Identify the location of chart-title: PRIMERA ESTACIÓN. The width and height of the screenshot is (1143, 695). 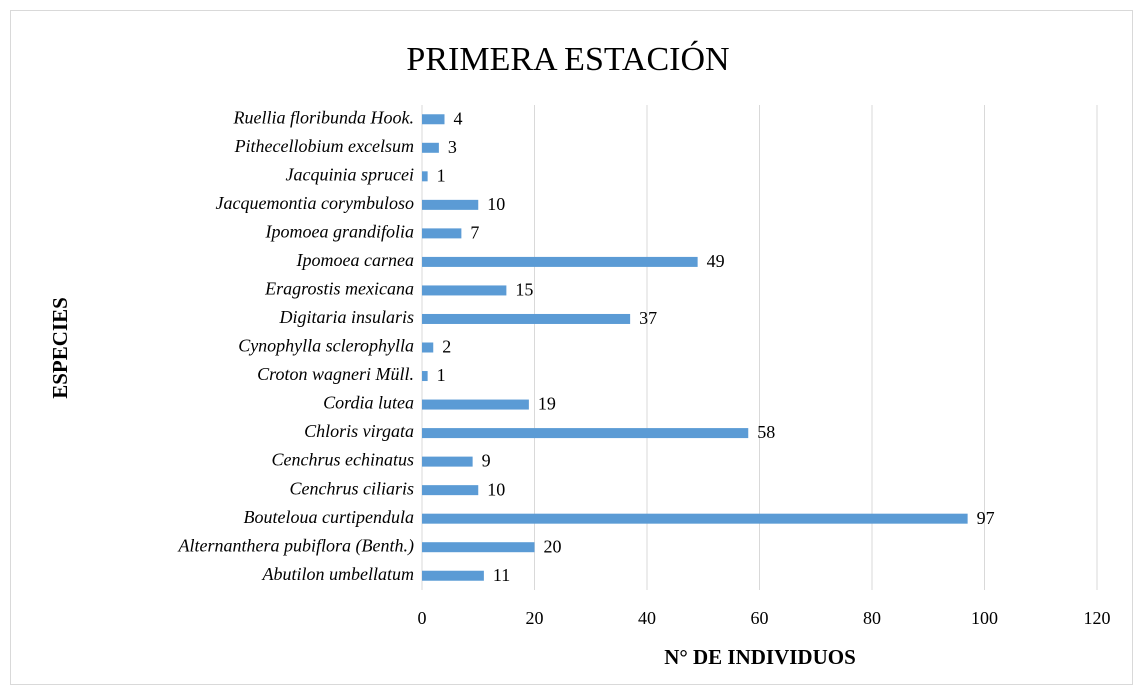
(567, 59).